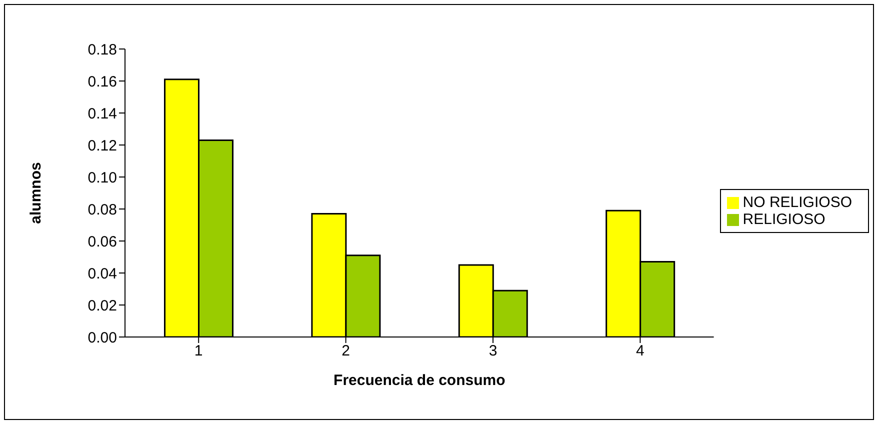 This screenshot has width=878, height=430. What do you see at coordinates (102, 113) in the screenshot?
I see `y-tick-label: 0.14` at bounding box center [102, 113].